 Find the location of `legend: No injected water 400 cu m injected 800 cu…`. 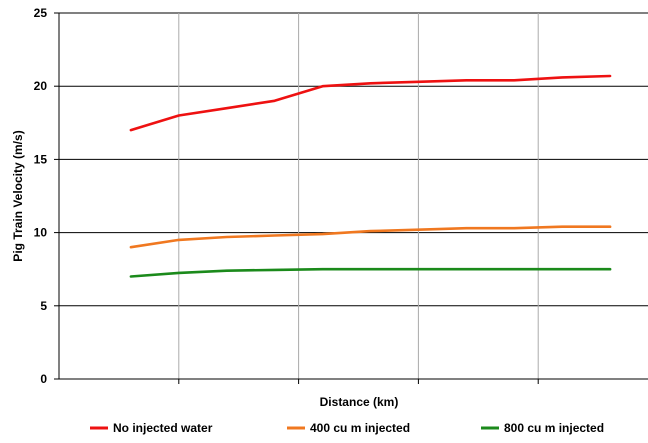

legend: No injected water 400 cu m injected 800 cu… is located at coordinates (347, 428).